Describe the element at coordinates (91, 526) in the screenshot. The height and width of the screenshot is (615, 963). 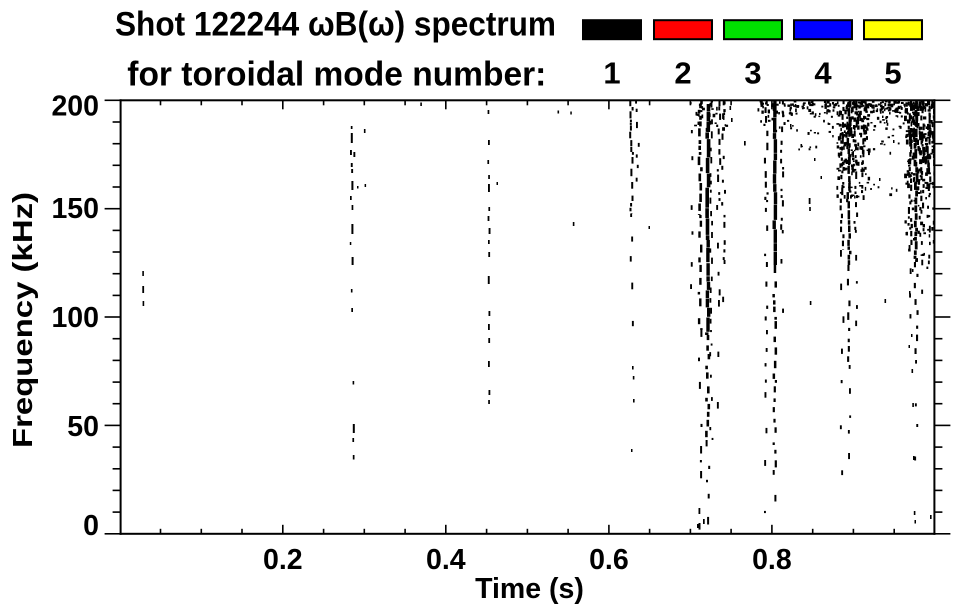
I see `svg-text: 0` at that location.